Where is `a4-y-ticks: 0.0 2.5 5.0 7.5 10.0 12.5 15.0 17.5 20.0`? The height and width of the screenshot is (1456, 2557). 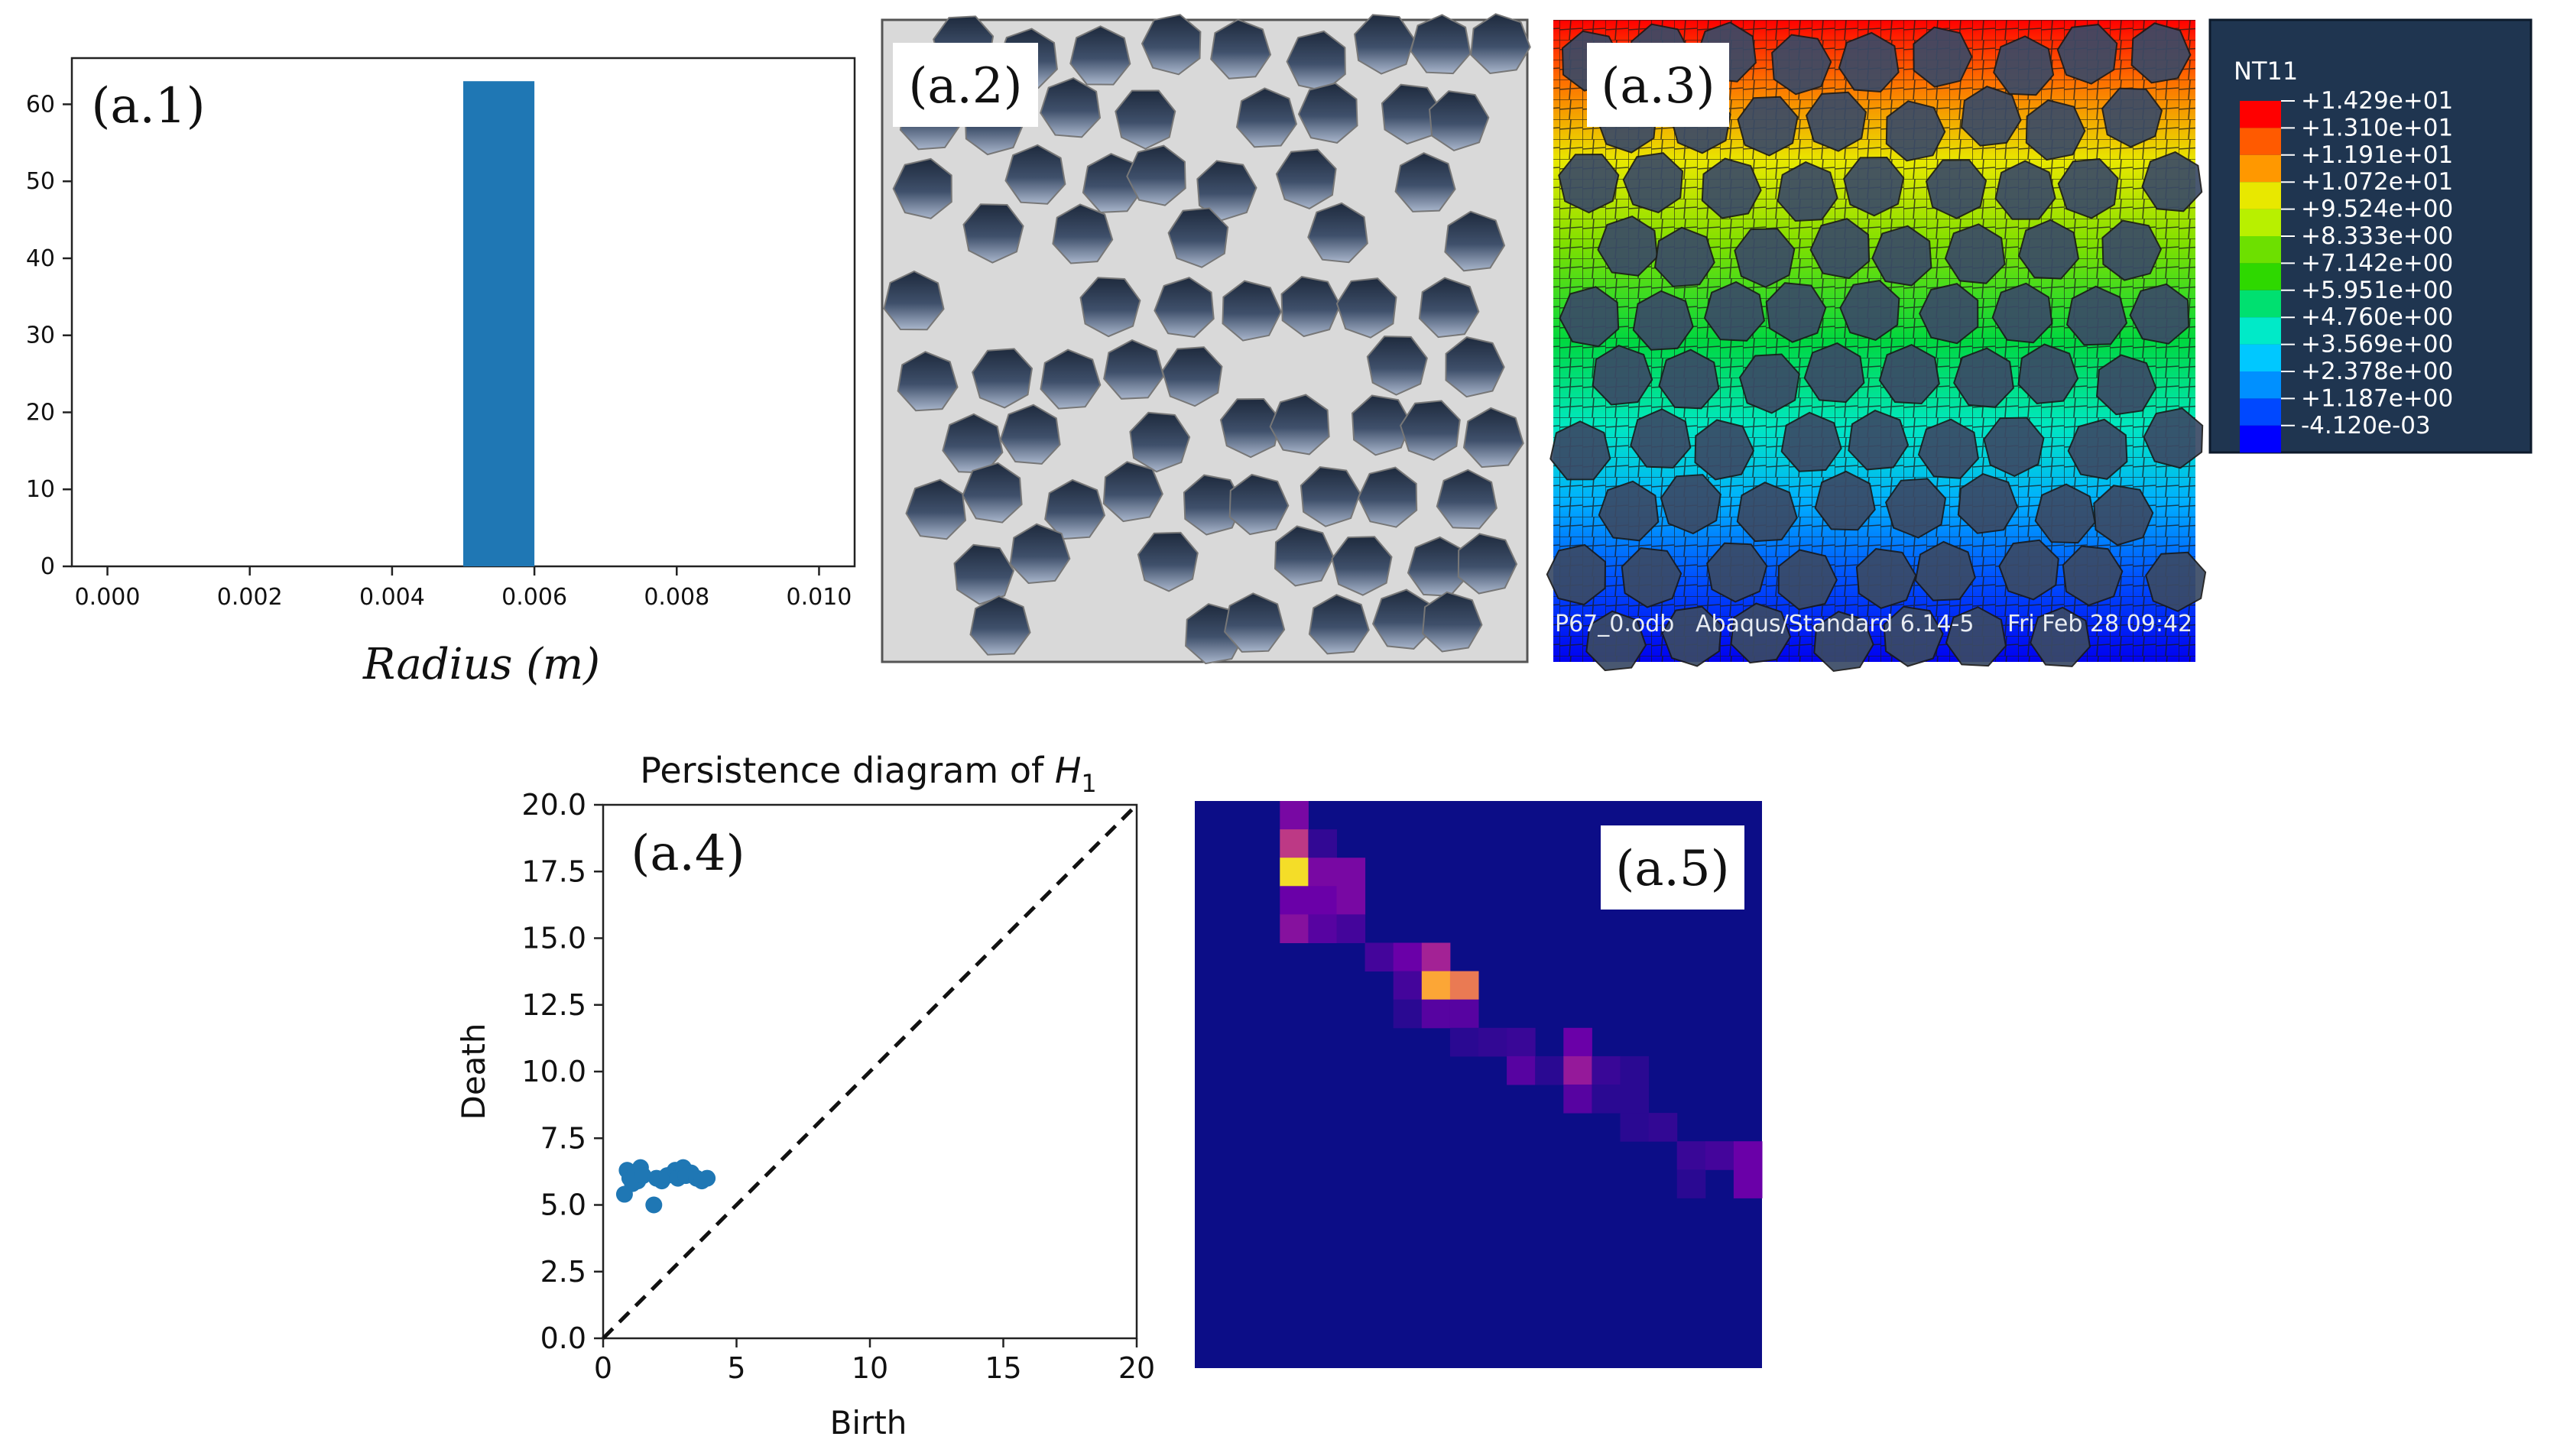 a4-y-ticks: 0.0 2.5 5.0 7.5 10.0 12.5 15.0 17.5 20.0 is located at coordinates (562, 1071).